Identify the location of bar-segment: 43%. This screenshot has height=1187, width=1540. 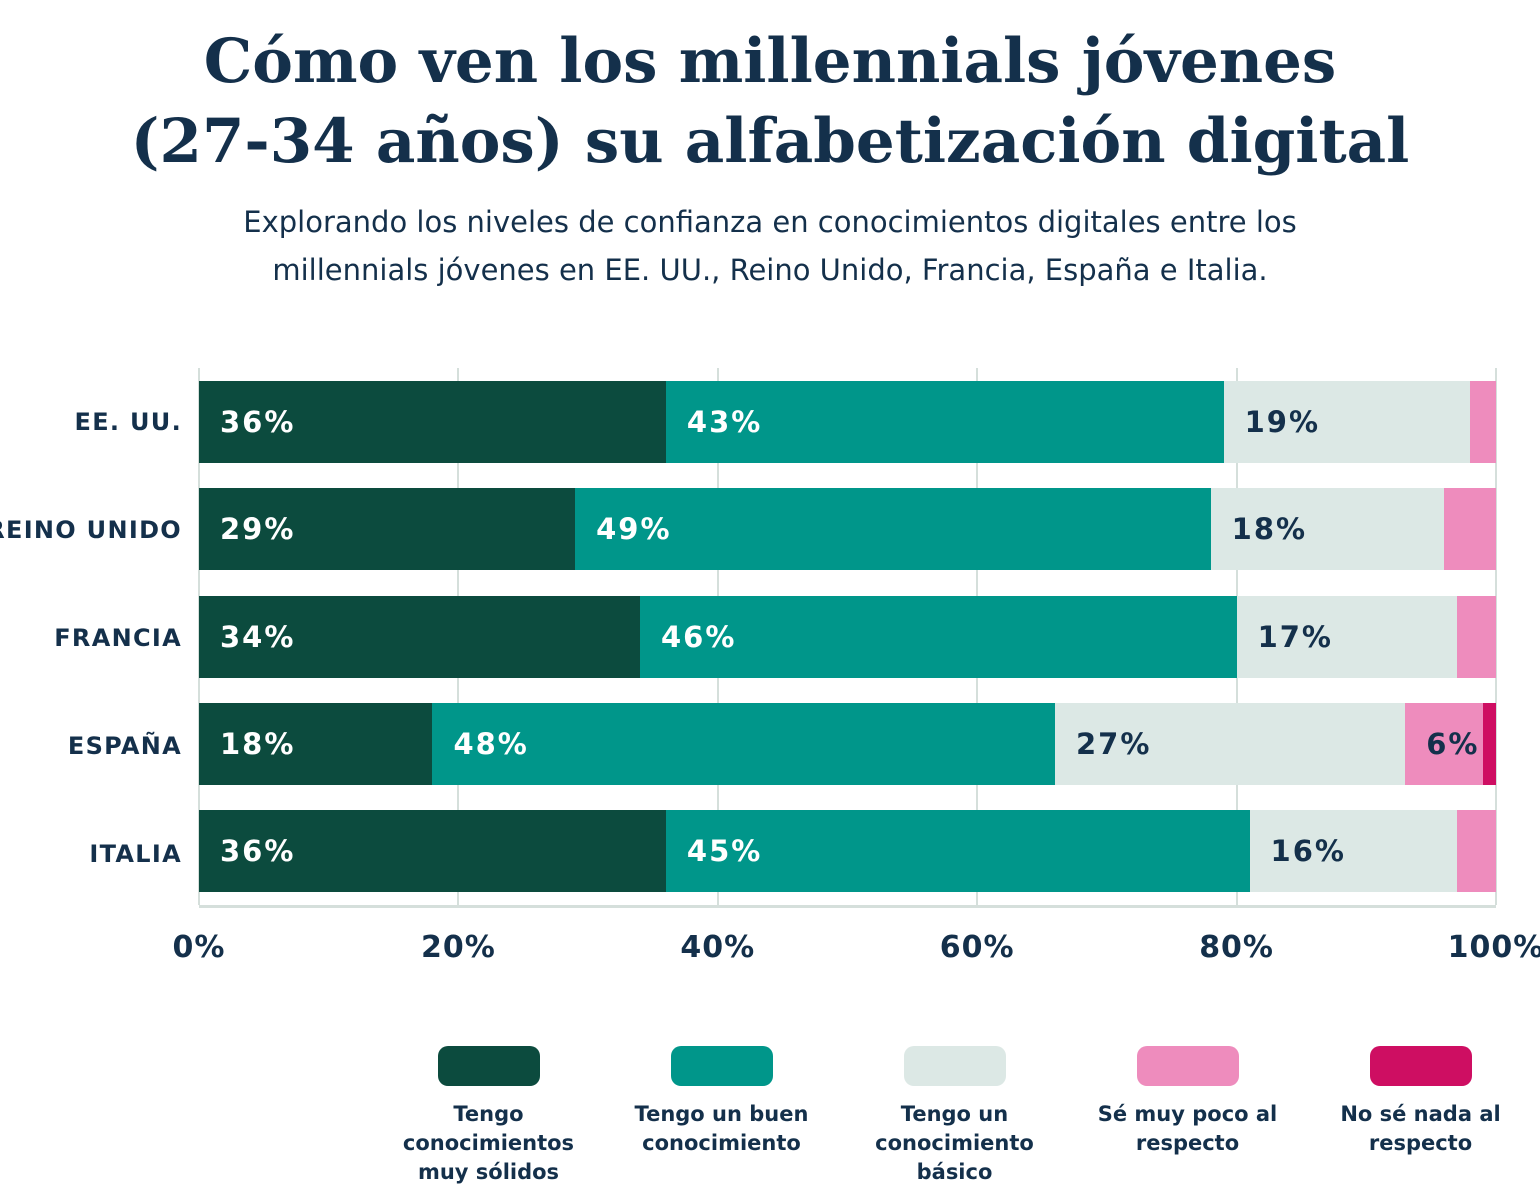
(944, 421).